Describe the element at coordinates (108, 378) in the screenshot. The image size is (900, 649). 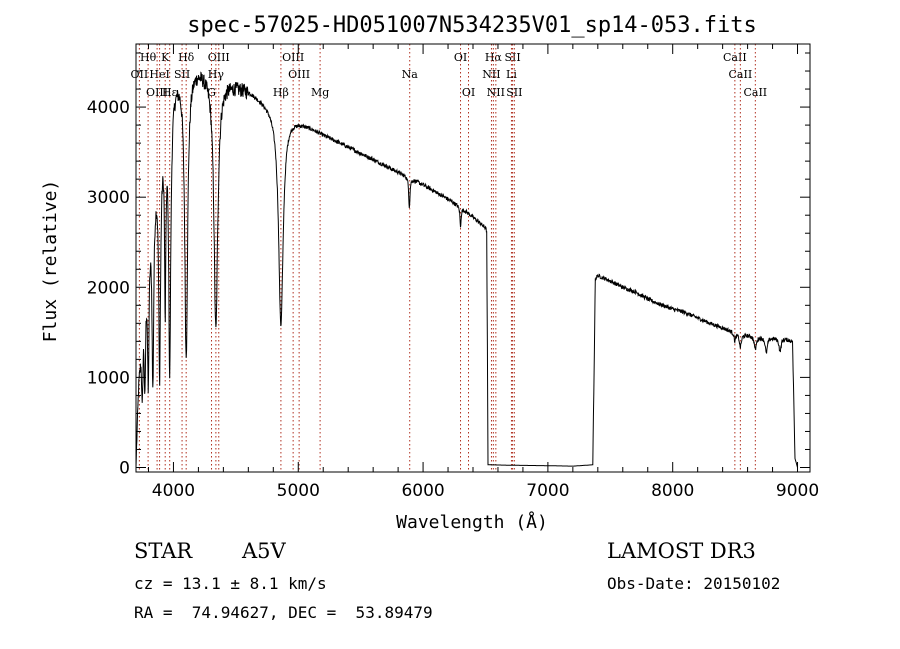
I see `y-tick-label: 1000` at that location.